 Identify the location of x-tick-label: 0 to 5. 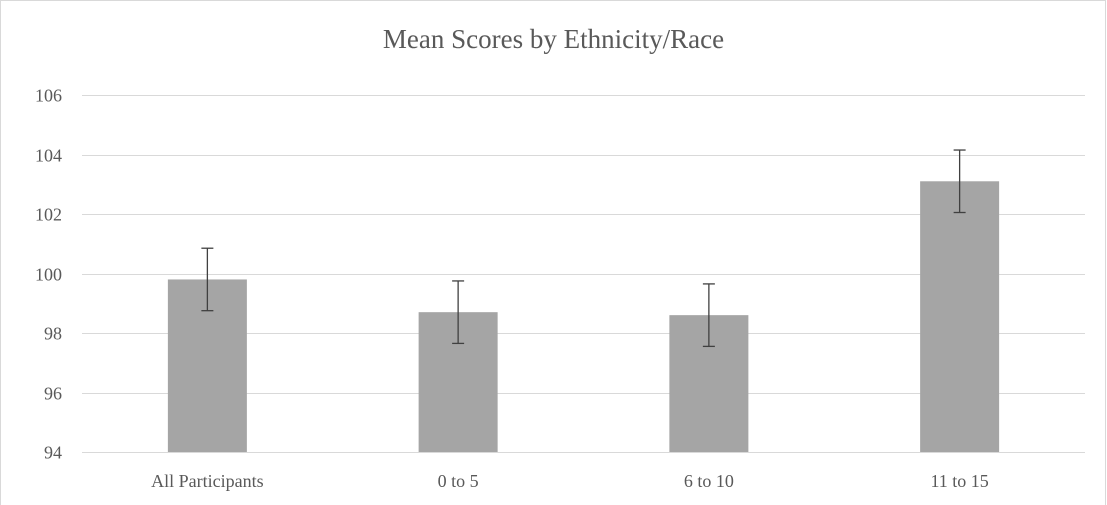
(458, 481).